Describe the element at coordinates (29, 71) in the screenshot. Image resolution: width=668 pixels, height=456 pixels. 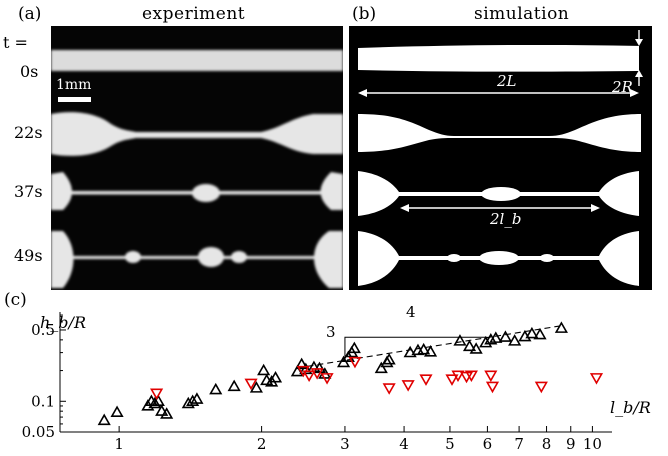
I see `time-label-0: 0s` at that location.